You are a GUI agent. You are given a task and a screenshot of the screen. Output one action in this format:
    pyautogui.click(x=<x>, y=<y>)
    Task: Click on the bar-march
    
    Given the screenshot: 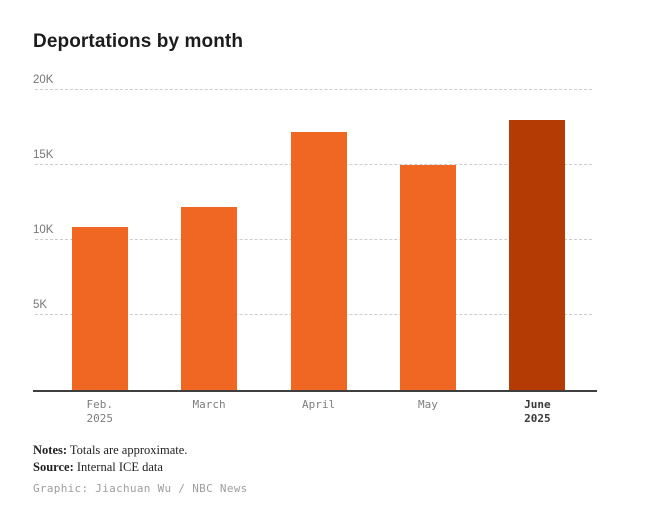 What is the action you would take?
    pyautogui.click(x=209, y=298)
    